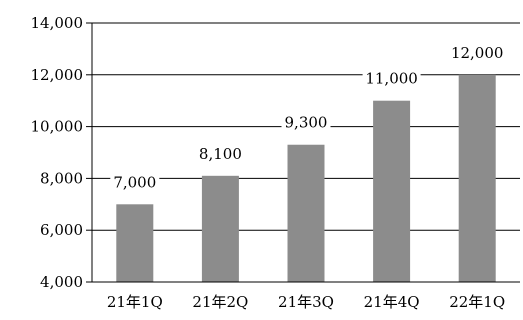 This screenshot has width=523, height=320. What do you see at coordinates (57, 23) in the screenshot?
I see `y-tick-label: 14,000` at bounding box center [57, 23].